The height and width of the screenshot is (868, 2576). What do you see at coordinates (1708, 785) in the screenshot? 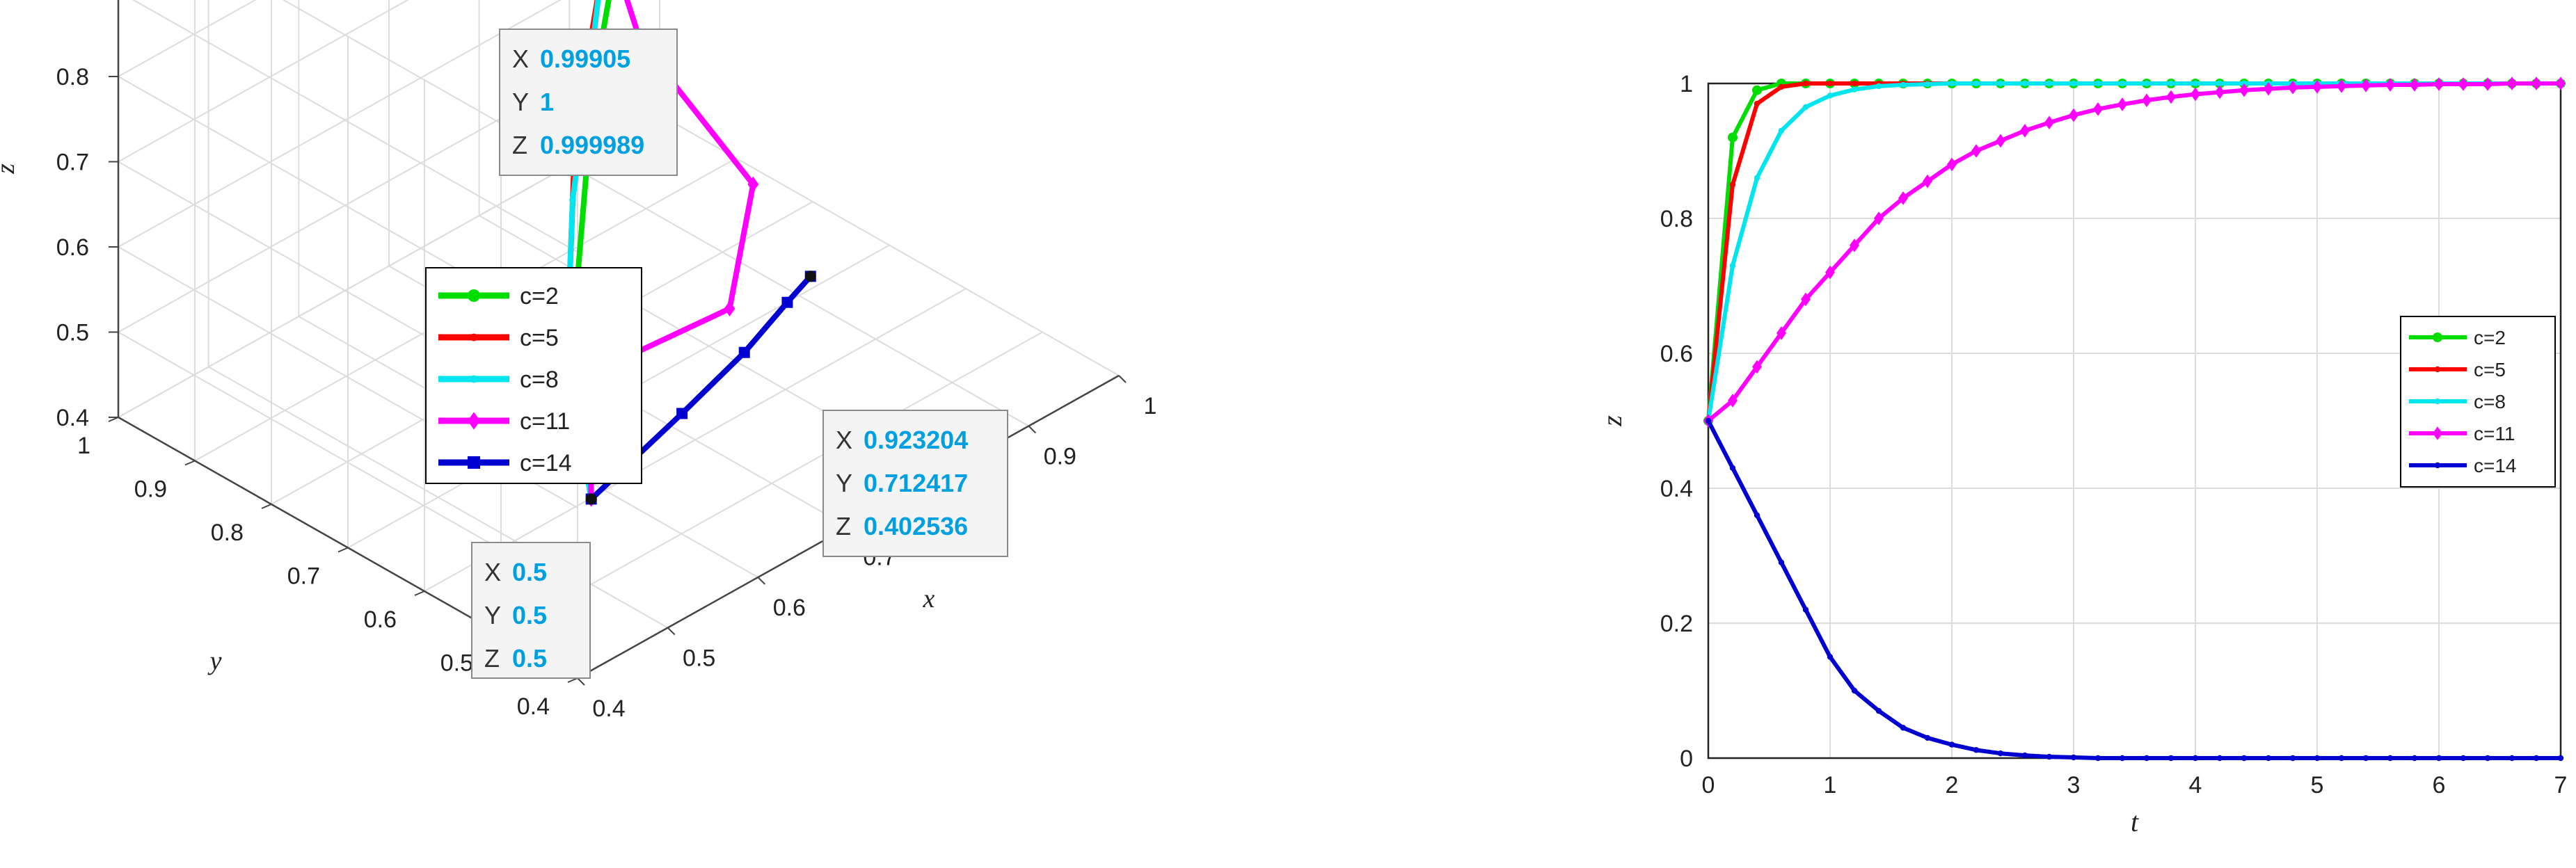
I see `x-tick-label: 0` at bounding box center [1708, 785].